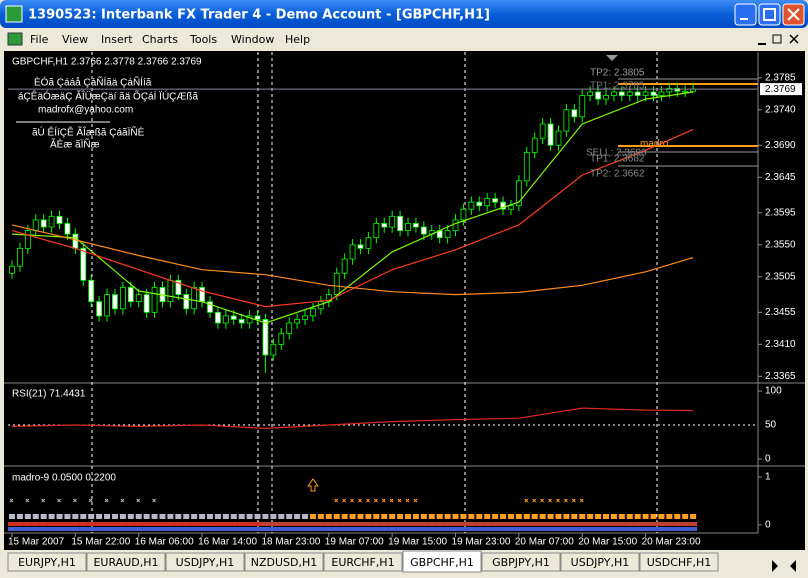 The image size is (808, 578). I want to click on y-tick-label: 2.3785, so click(780, 77).